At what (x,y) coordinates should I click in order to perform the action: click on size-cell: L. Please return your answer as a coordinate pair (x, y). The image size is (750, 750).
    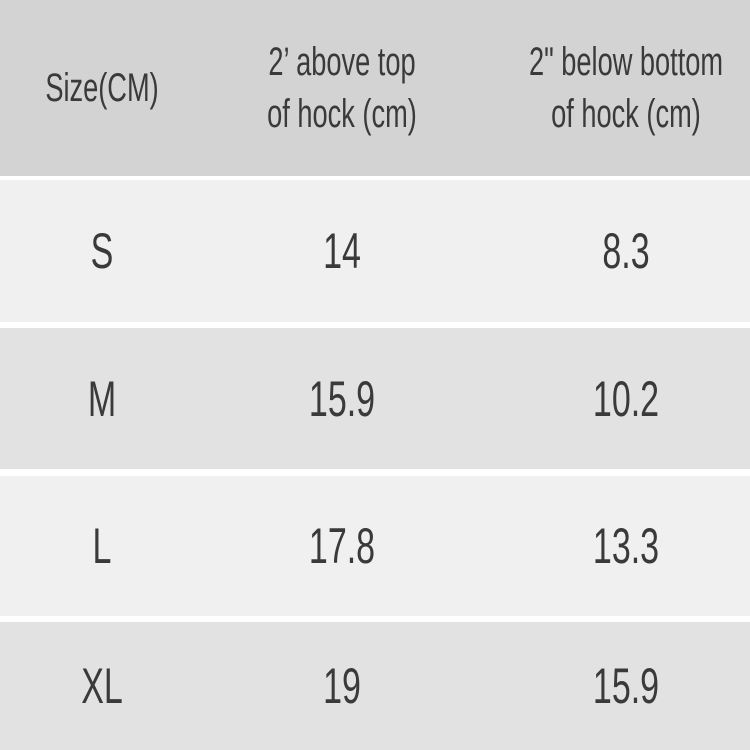
    Looking at the image, I should click on (102, 546).